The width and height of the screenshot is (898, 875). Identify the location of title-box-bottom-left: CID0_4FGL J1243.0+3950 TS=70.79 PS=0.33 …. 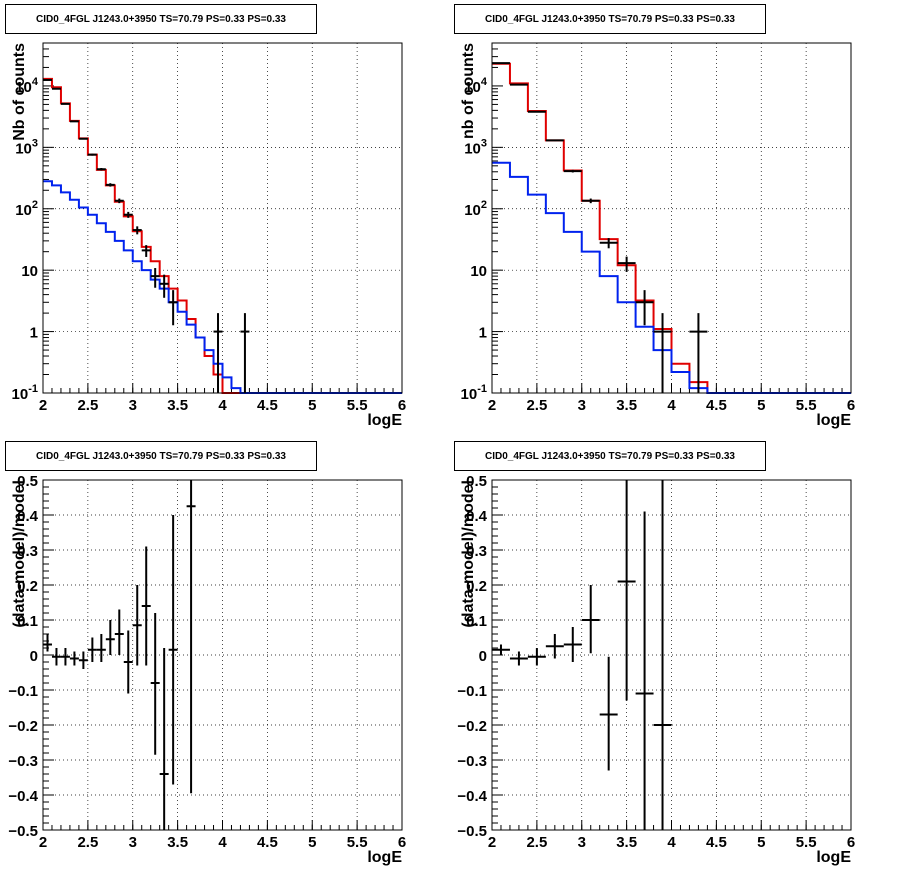
(161, 456).